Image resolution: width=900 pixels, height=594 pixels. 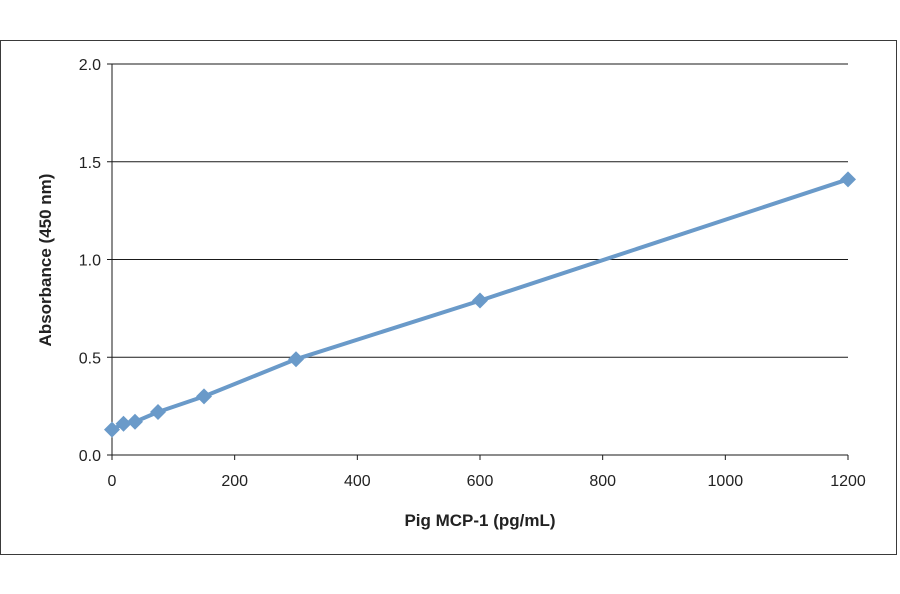 I want to click on x-tick-label: 200, so click(x=234, y=481).